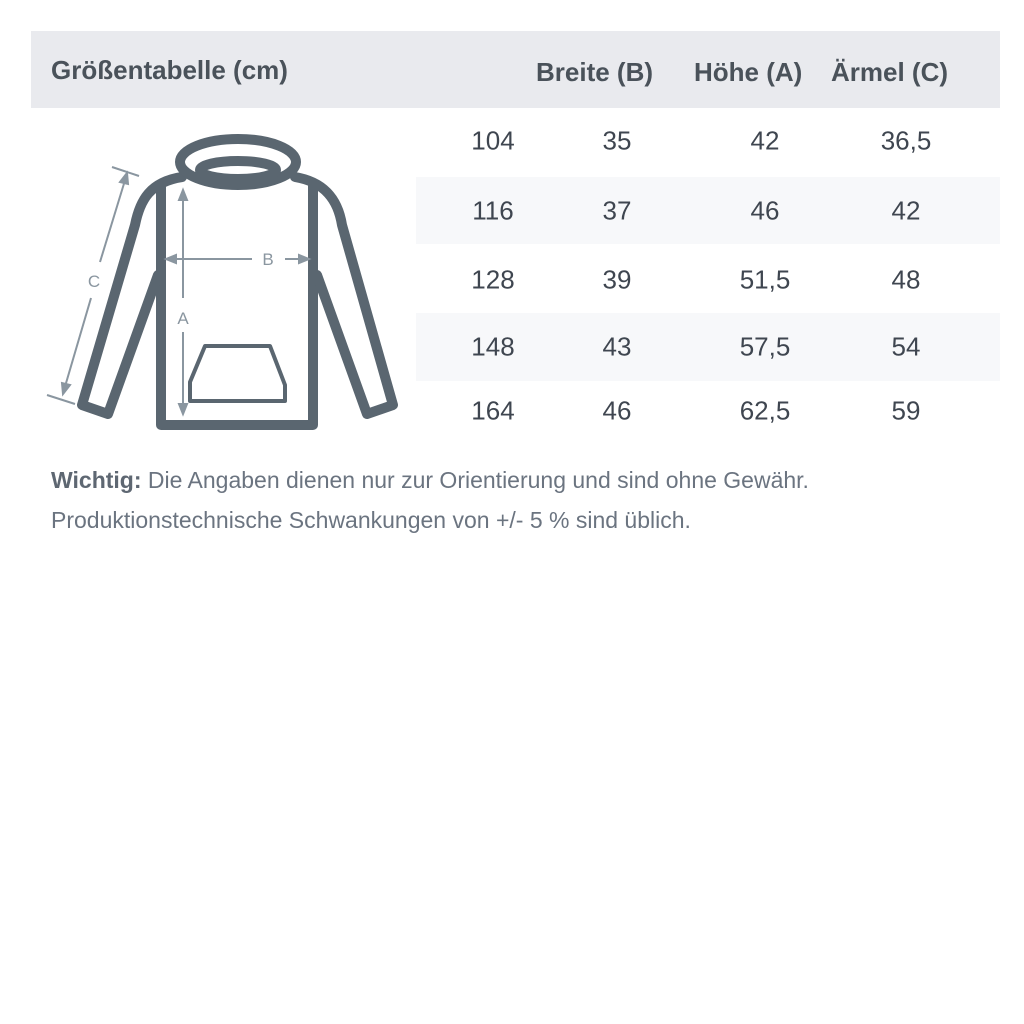  Describe the element at coordinates (906, 210) in the screenshot. I see `cell-aermel: 42` at that location.